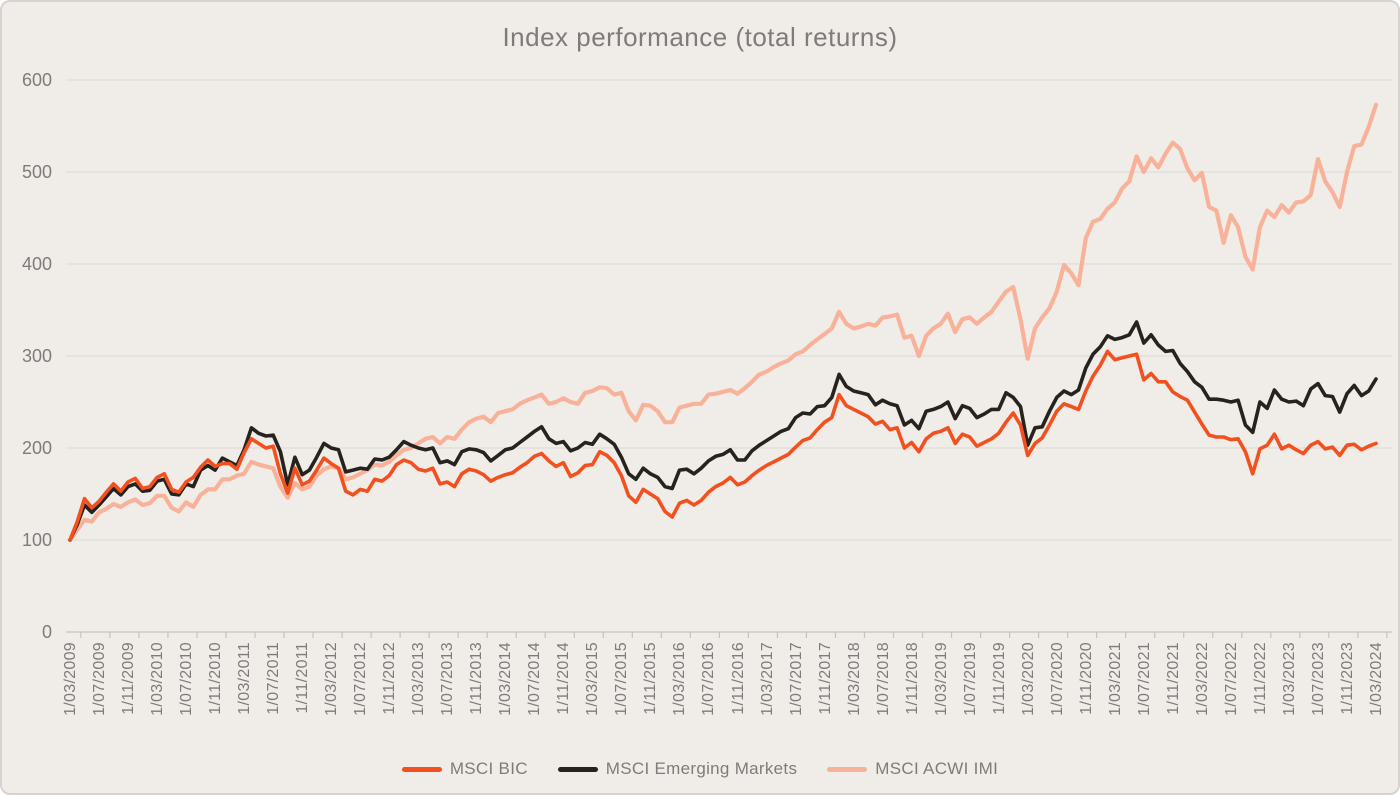 The width and height of the screenshot is (1400, 795). I want to click on legend-label: MSCI BIC, so click(488, 768).